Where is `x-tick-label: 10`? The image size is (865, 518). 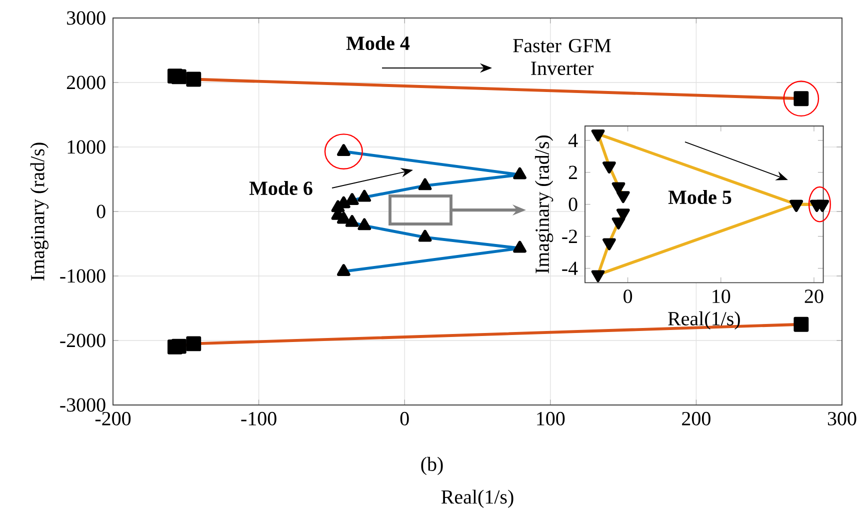 x-tick-label: 10 is located at coordinates (721, 297).